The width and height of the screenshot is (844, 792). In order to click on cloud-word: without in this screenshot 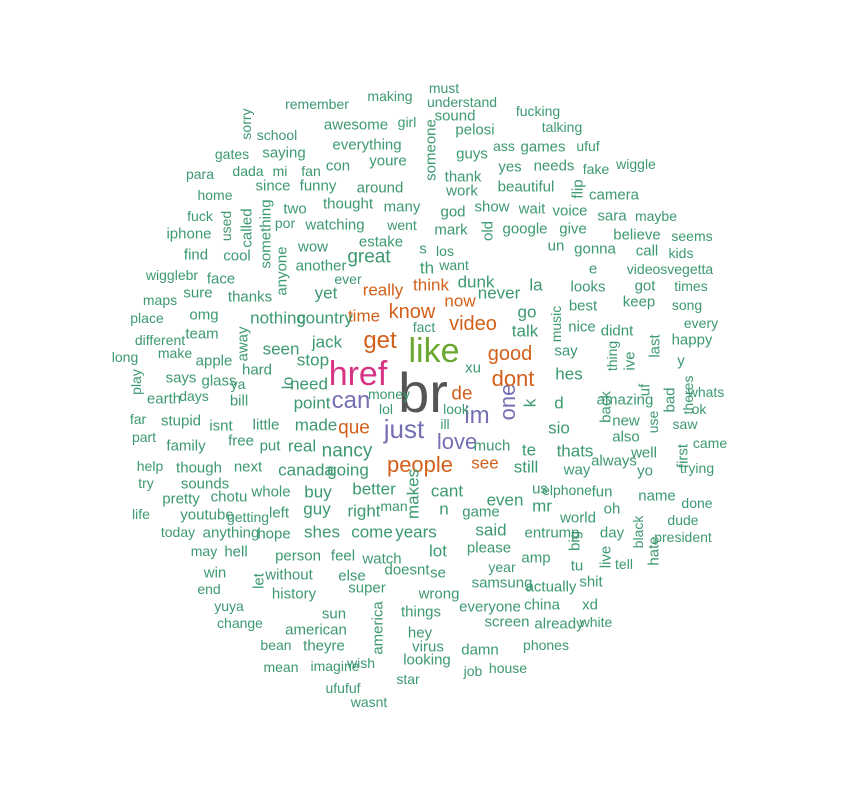, I will do `click(289, 575)`.